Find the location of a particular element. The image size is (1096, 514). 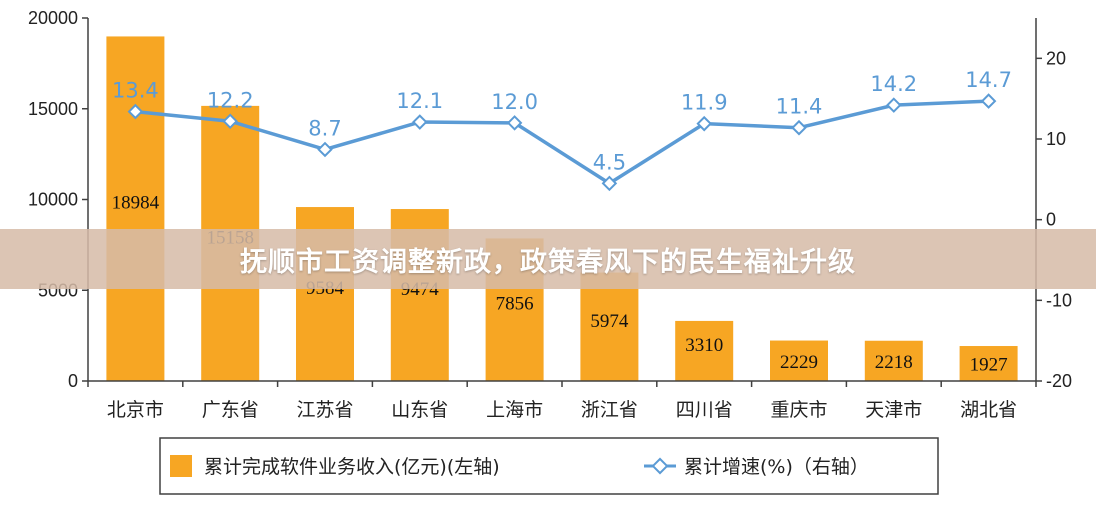

line-series is located at coordinates (562, 142).